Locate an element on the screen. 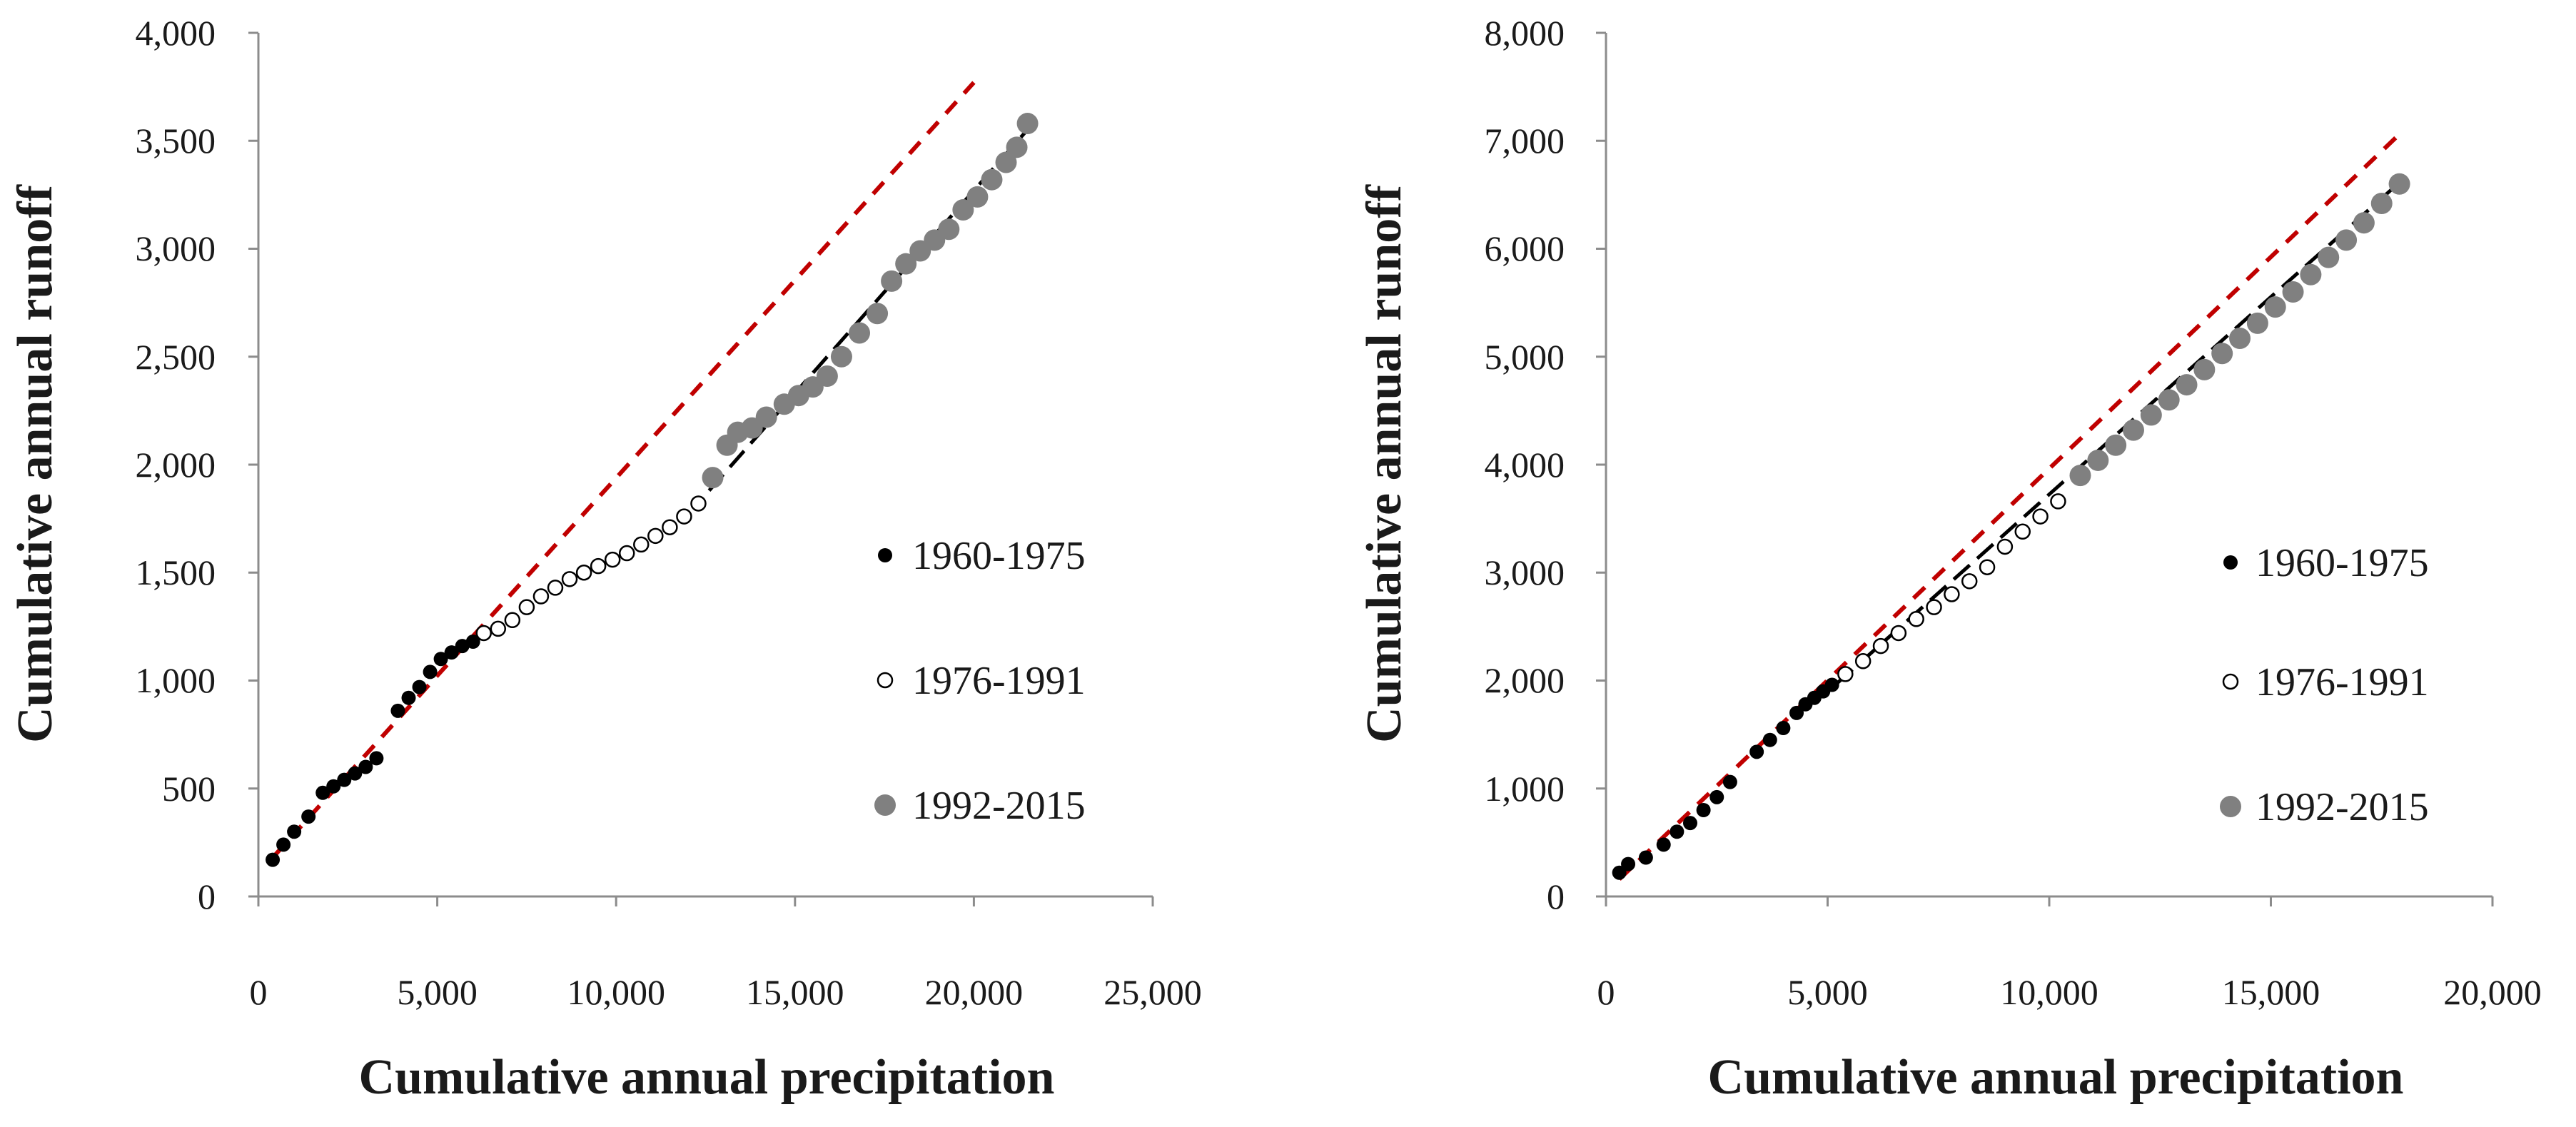  left-y-tick-label: 1,500 is located at coordinates (176, 572).